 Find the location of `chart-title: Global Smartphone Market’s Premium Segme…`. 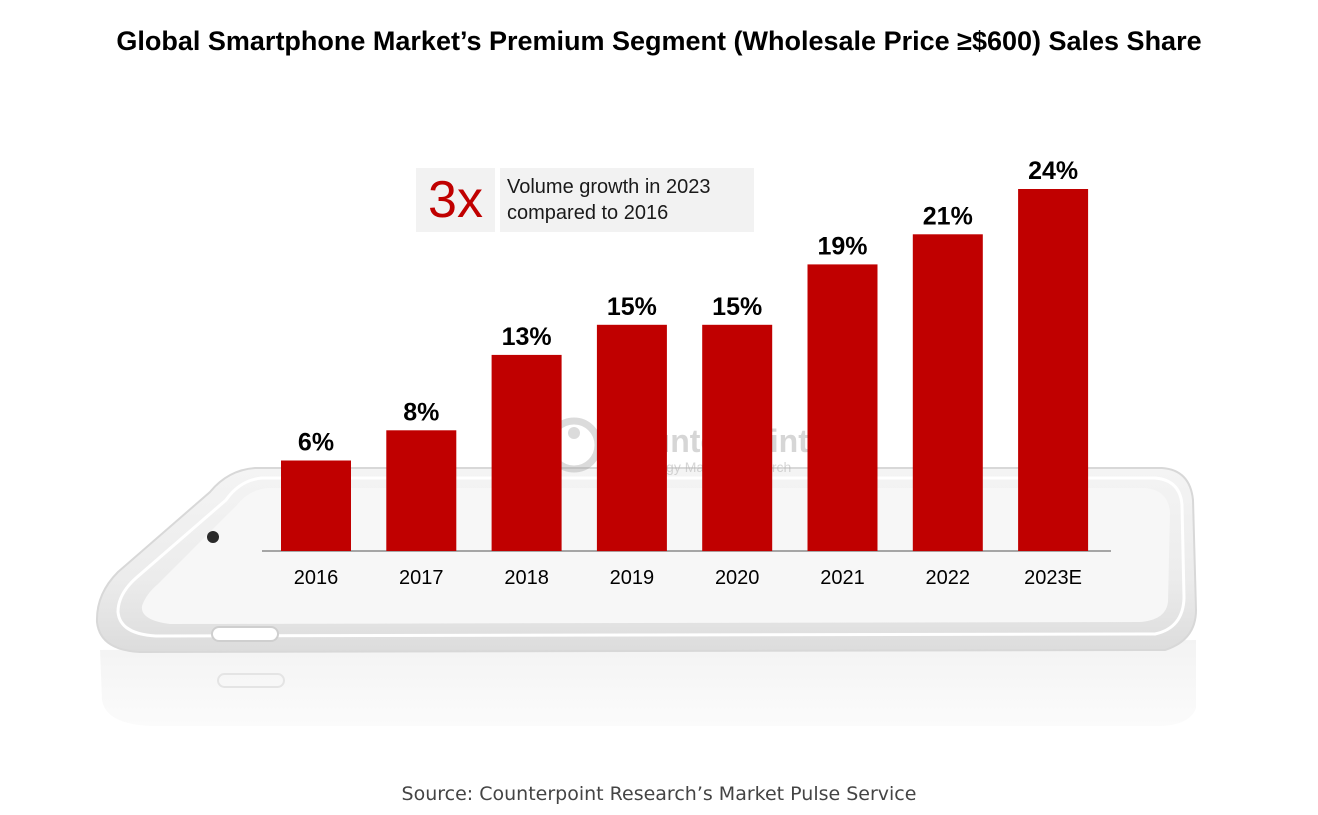

chart-title: Global Smartphone Market’s Premium Segme… is located at coordinates (659, 41).